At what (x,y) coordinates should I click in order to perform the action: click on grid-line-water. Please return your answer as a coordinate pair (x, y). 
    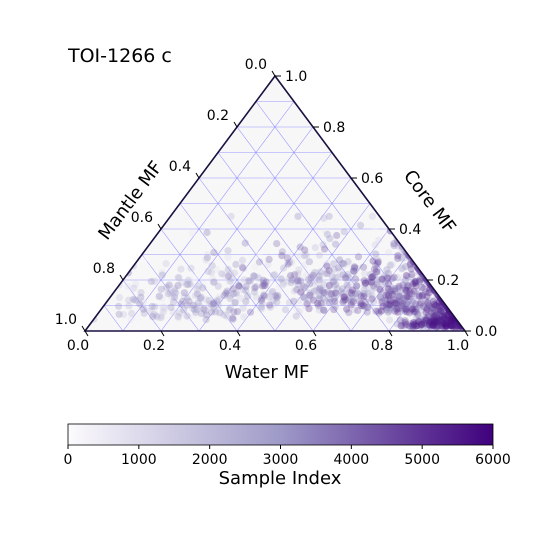
    Looking at the image, I should click on (208, 216).